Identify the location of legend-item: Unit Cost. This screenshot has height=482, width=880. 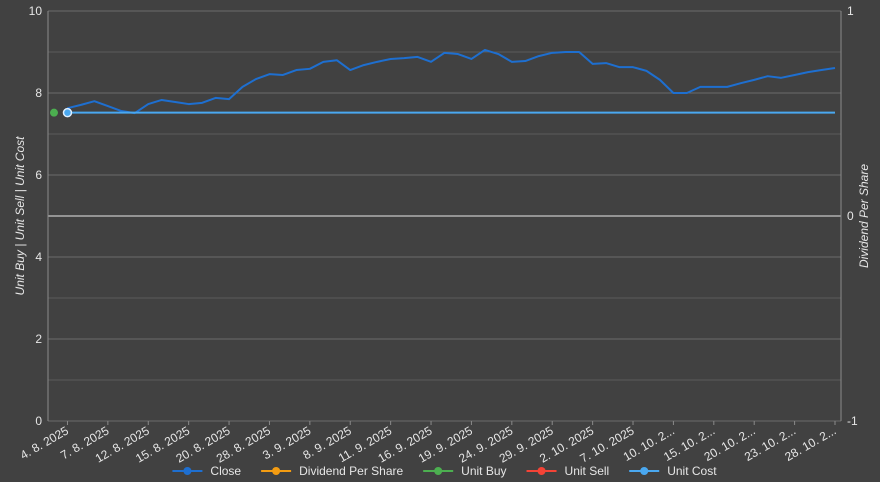
(673, 471).